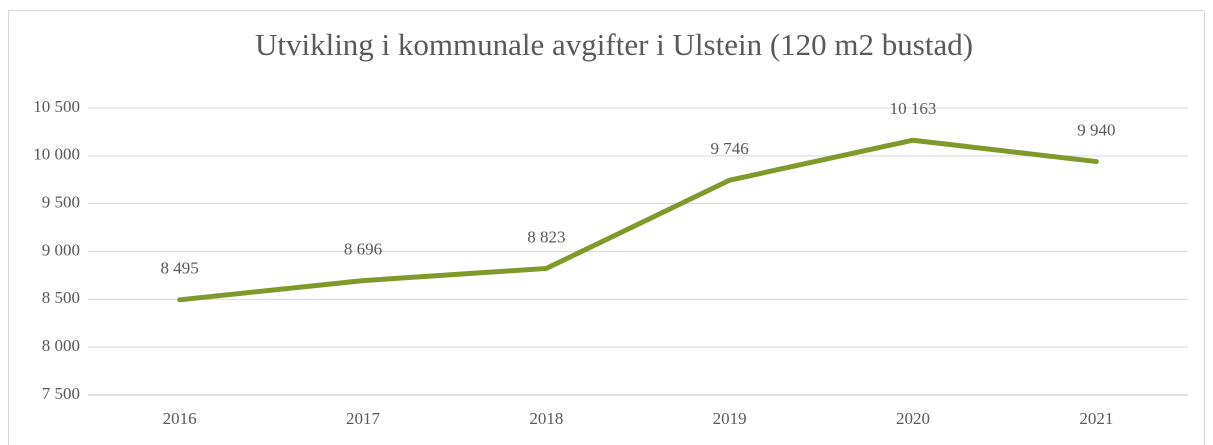 This screenshot has height=445, width=1213. Describe the element at coordinates (363, 248) in the screenshot. I see `data-label: 8 696` at that location.